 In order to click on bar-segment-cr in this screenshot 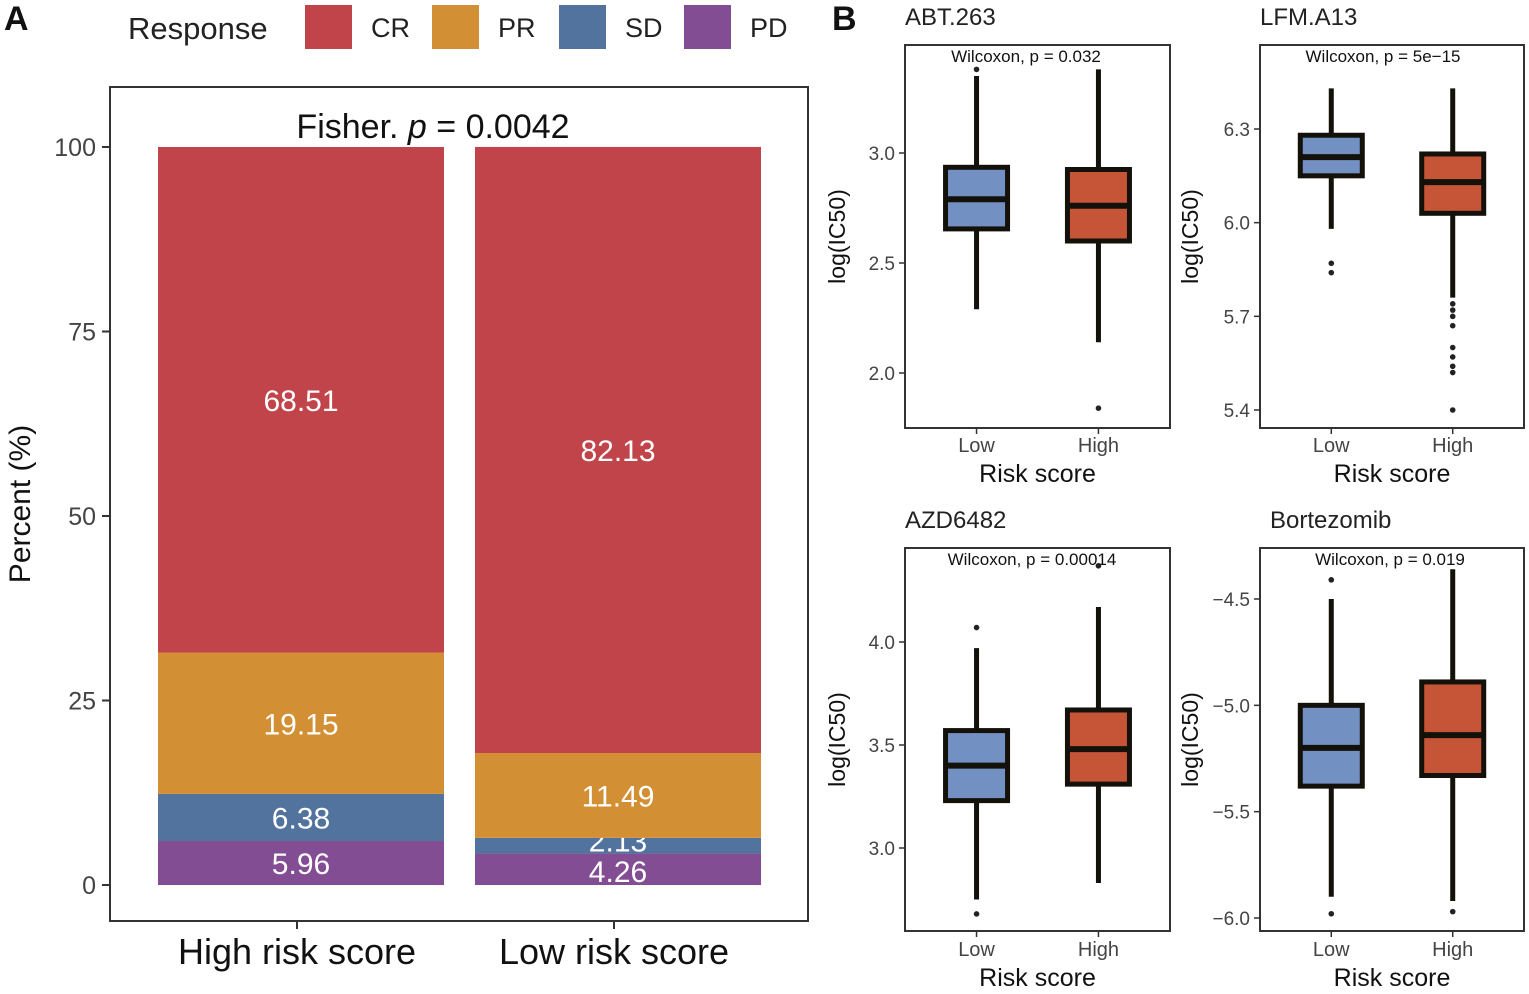, I will do `click(618, 450)`.